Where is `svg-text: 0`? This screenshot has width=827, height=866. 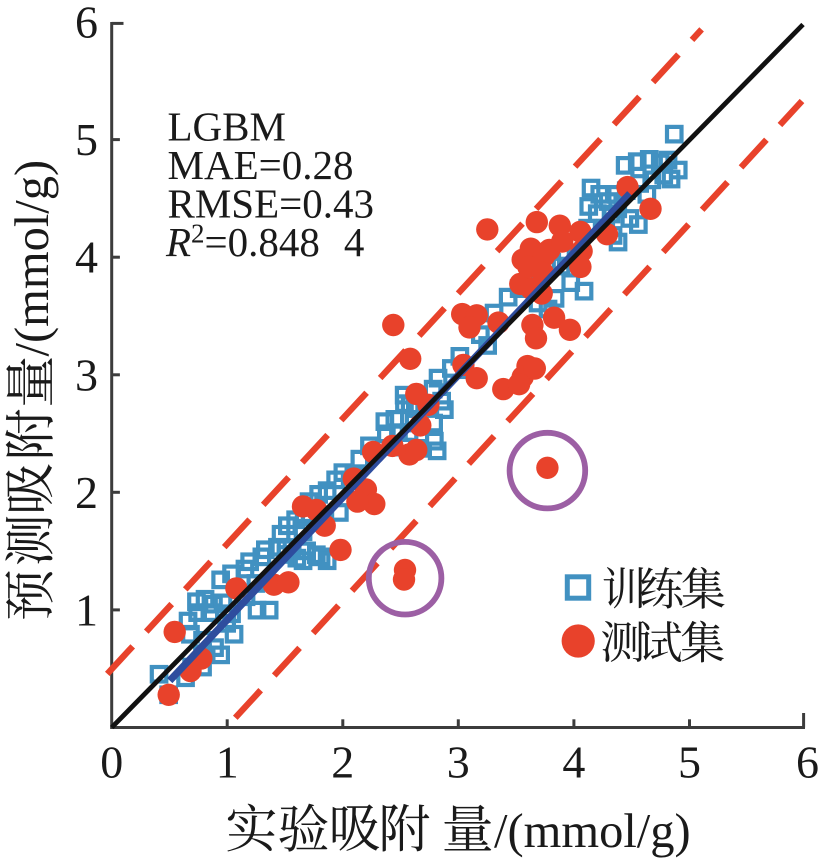 svg-text: 0 is located at coordinates (111, 762).